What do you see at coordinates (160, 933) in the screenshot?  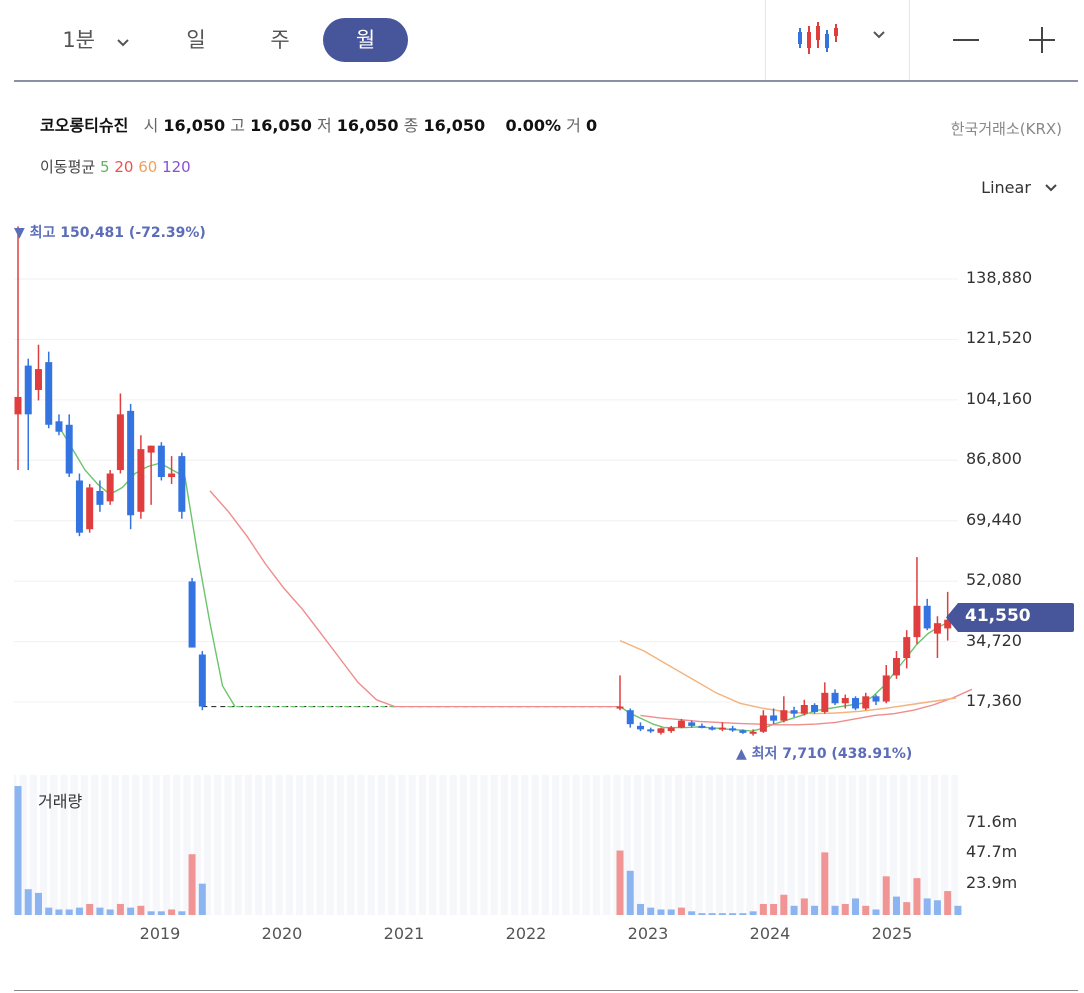 I see `year-tick-label: 2019` at bounding box center [160, 933].